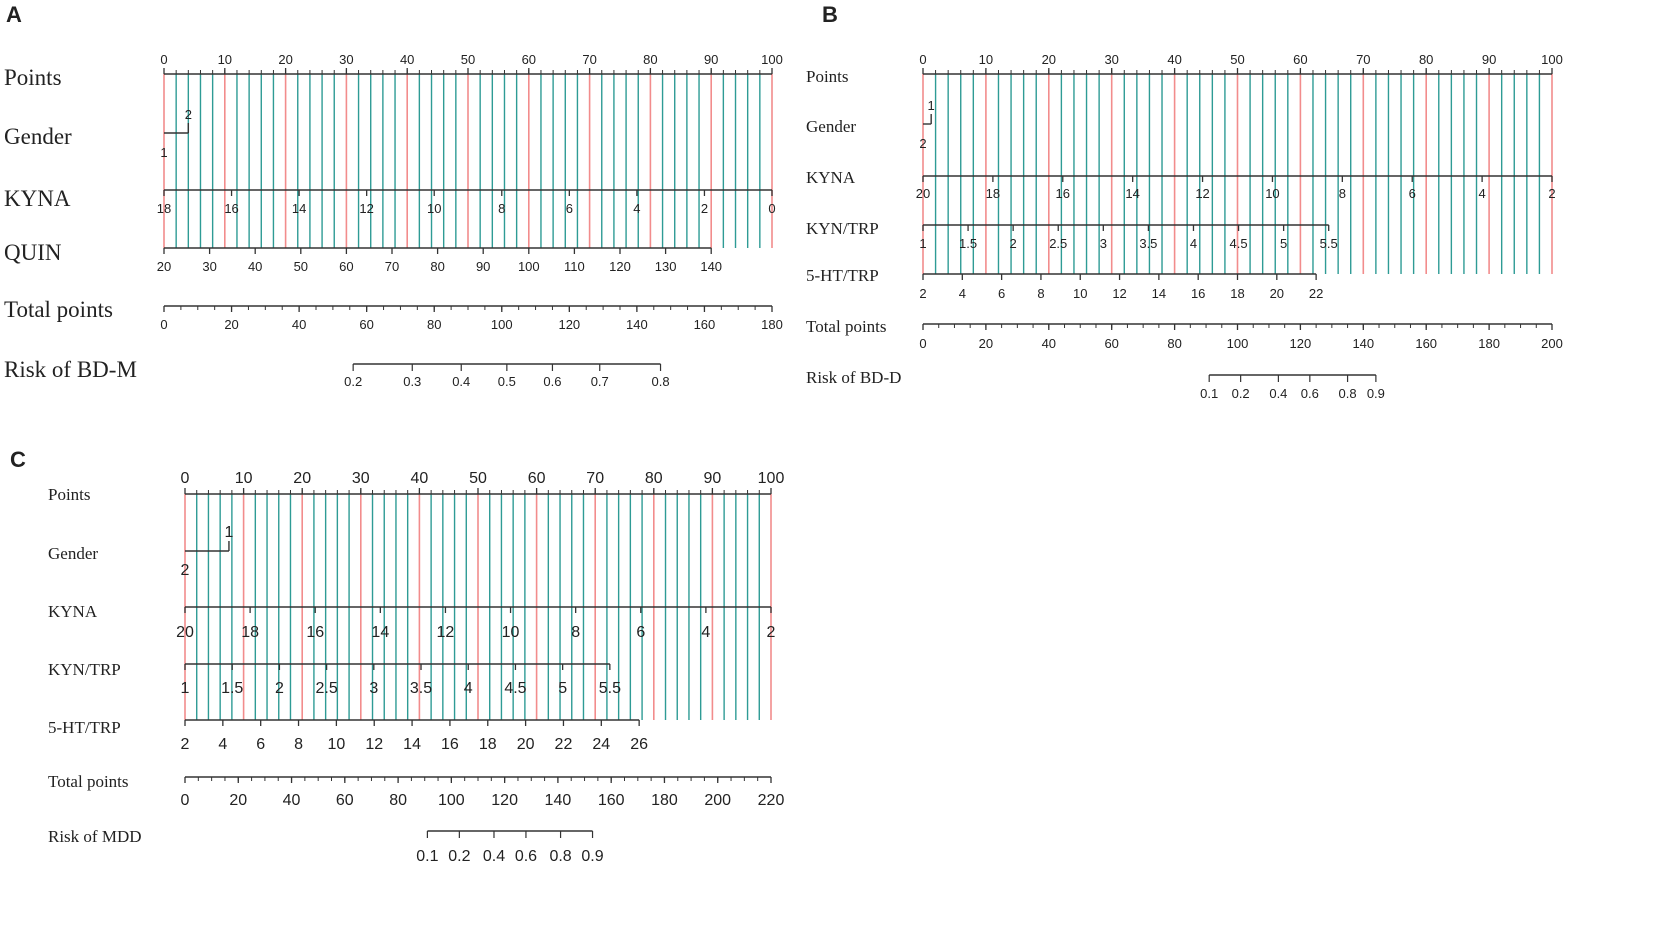  Describe the element at coordinates (468, 161) in the screenshot. I see `grid-lines` at that location.